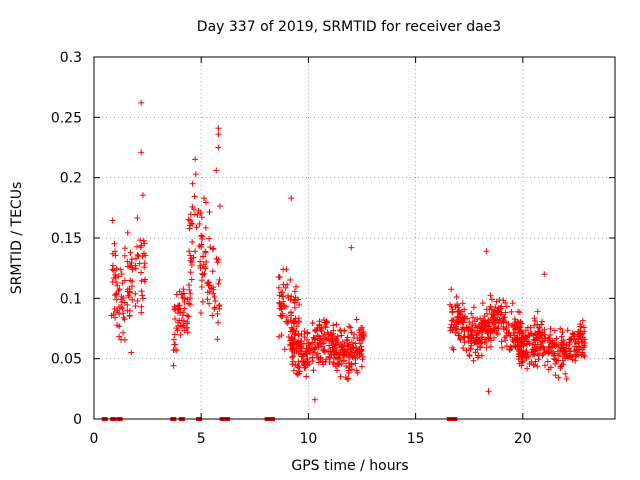 The image size is (640, 480). What do you see at coordinates (17, 238) in the screenshot?
I see `y-axis-label: SRMTID / TECUs` at bounding box center [17, 238].